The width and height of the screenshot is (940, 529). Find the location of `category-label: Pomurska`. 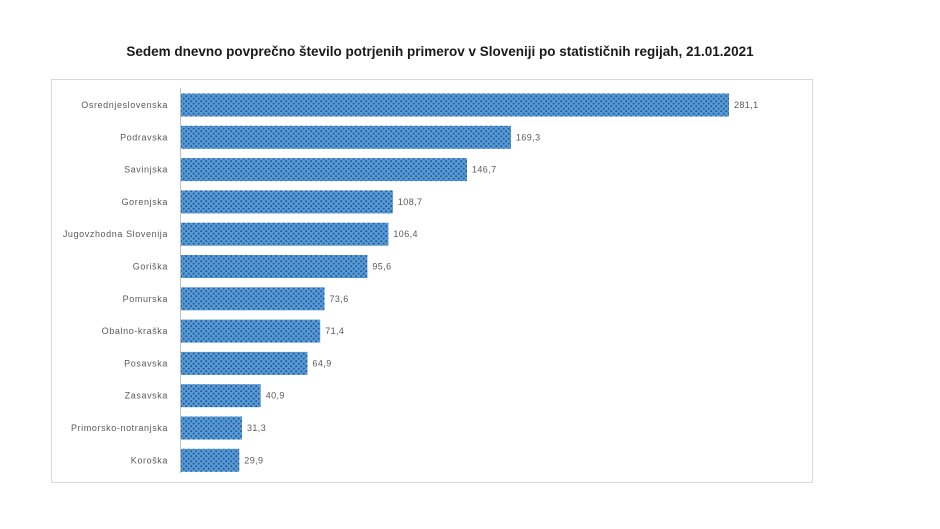

category-label: Pomurska is located at coordinates (145, 299).